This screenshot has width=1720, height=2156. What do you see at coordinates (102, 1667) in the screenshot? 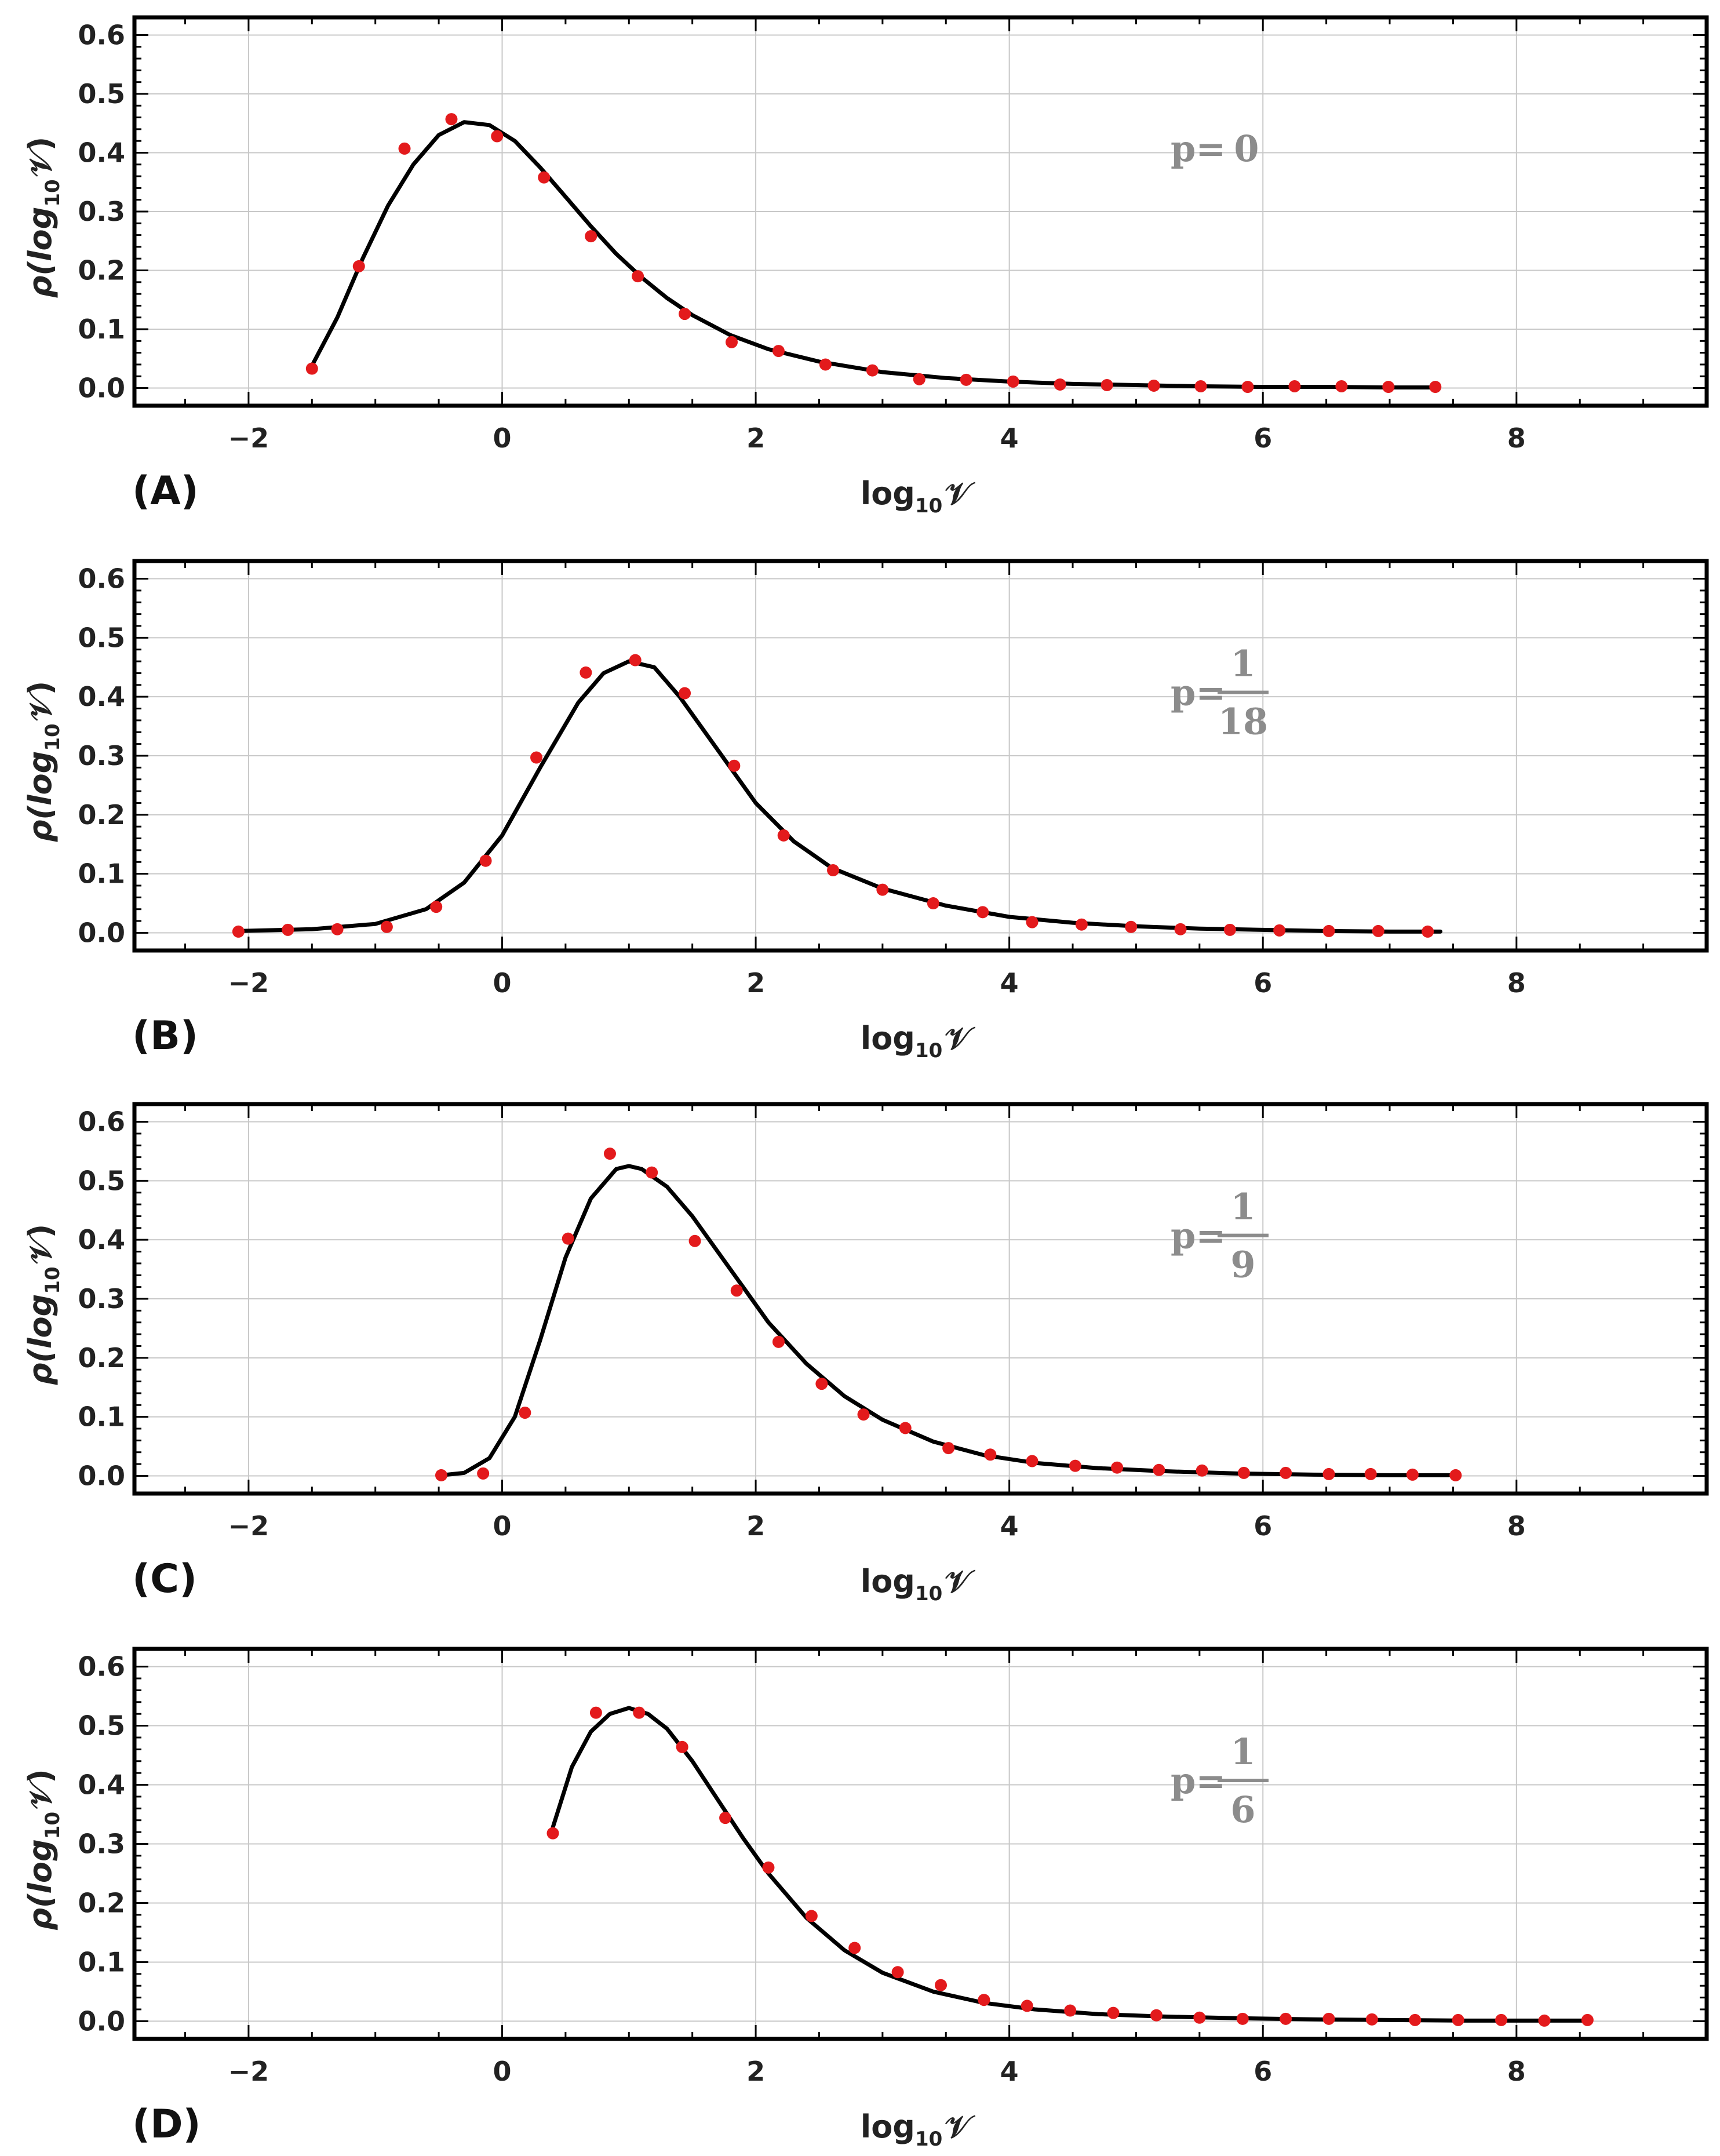
I see `y-tick-label: 0.6` at bounding box center [102, 1667].